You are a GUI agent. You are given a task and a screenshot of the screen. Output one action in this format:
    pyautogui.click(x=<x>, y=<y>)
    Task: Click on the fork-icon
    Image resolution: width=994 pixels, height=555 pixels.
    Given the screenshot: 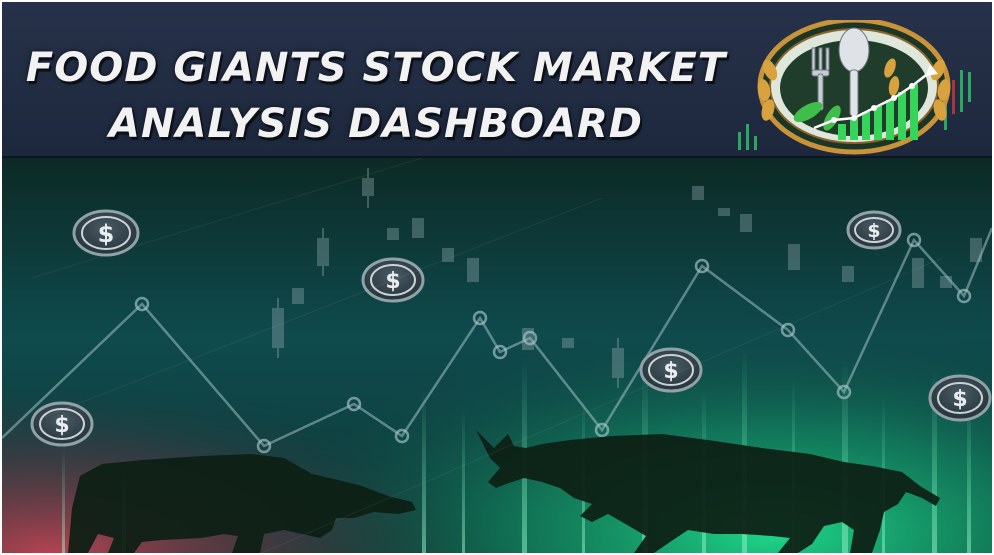 What is the action you would take?
    pyautogui.click(x=820, y=79)
    